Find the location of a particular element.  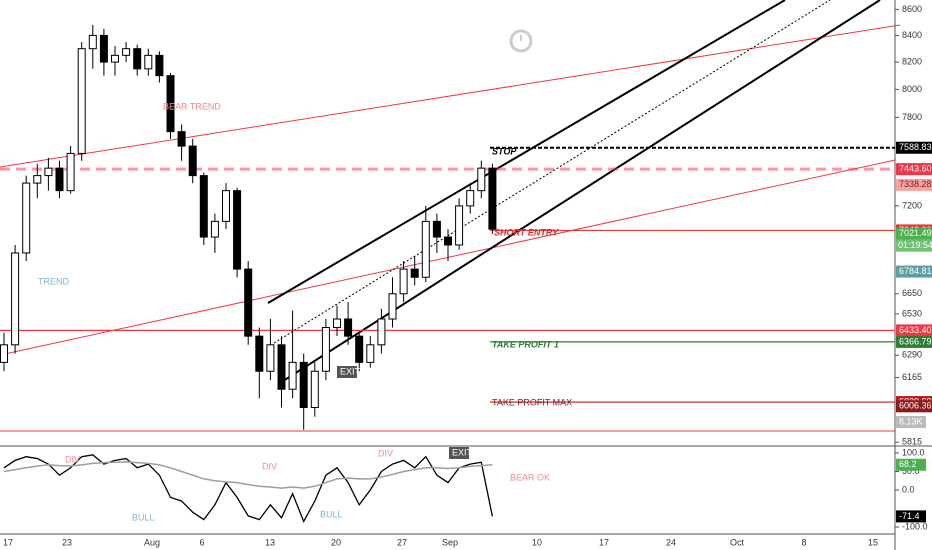

x-tick-label: 15 is located at coordinates (873, 542).